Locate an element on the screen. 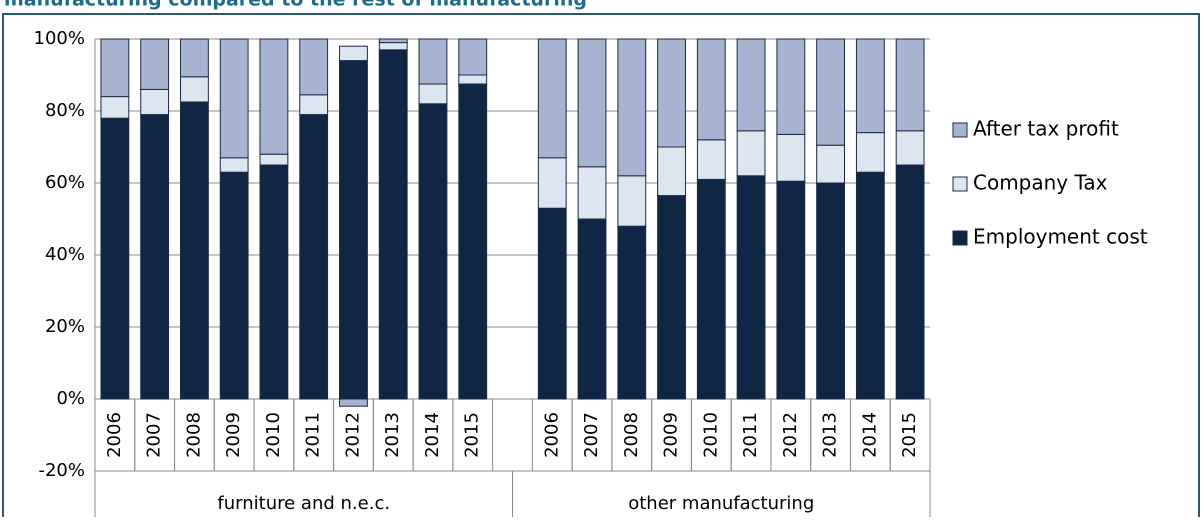  y-tick-label: 80% is located at coordinates (65, 110).